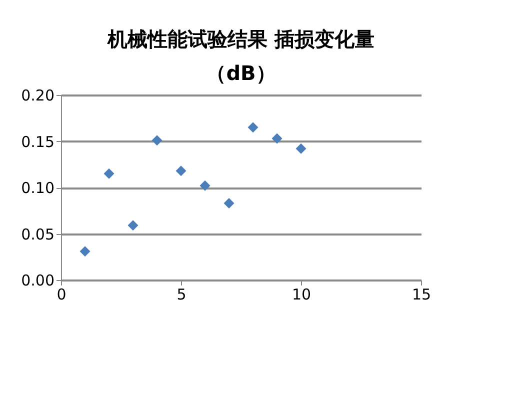 This screenshot has width=514, height=400. What do you see at coordinates (37, 141) in the screenshot?
I see `y-tick-label: 0.15` at bounding box center [37, 141].